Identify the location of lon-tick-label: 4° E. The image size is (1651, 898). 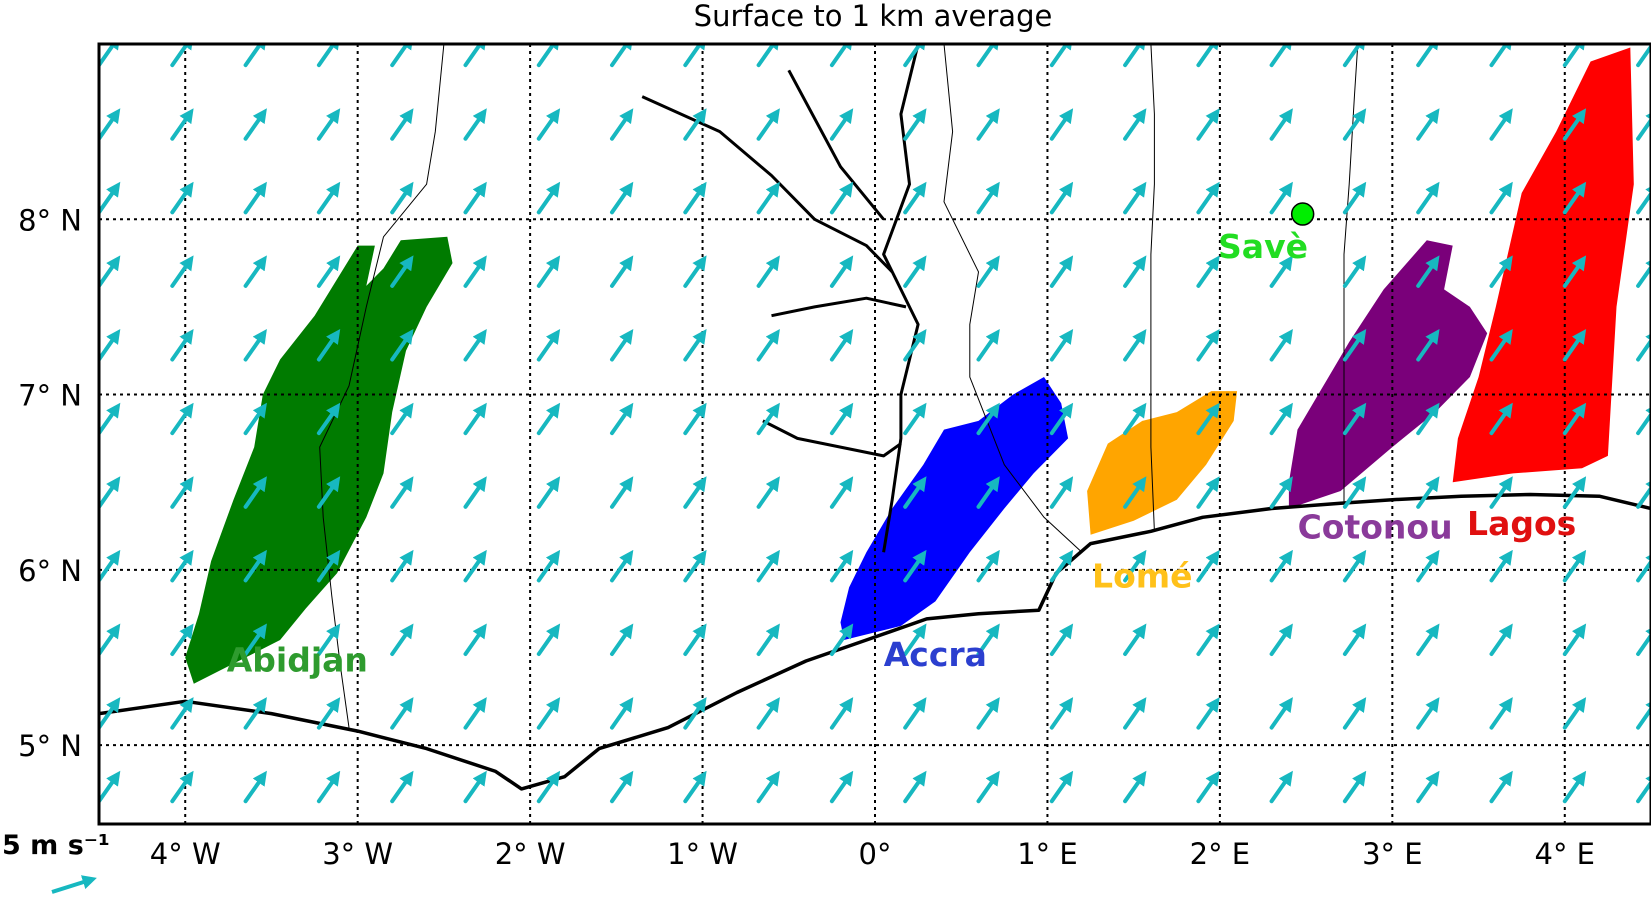
(1565, 854).